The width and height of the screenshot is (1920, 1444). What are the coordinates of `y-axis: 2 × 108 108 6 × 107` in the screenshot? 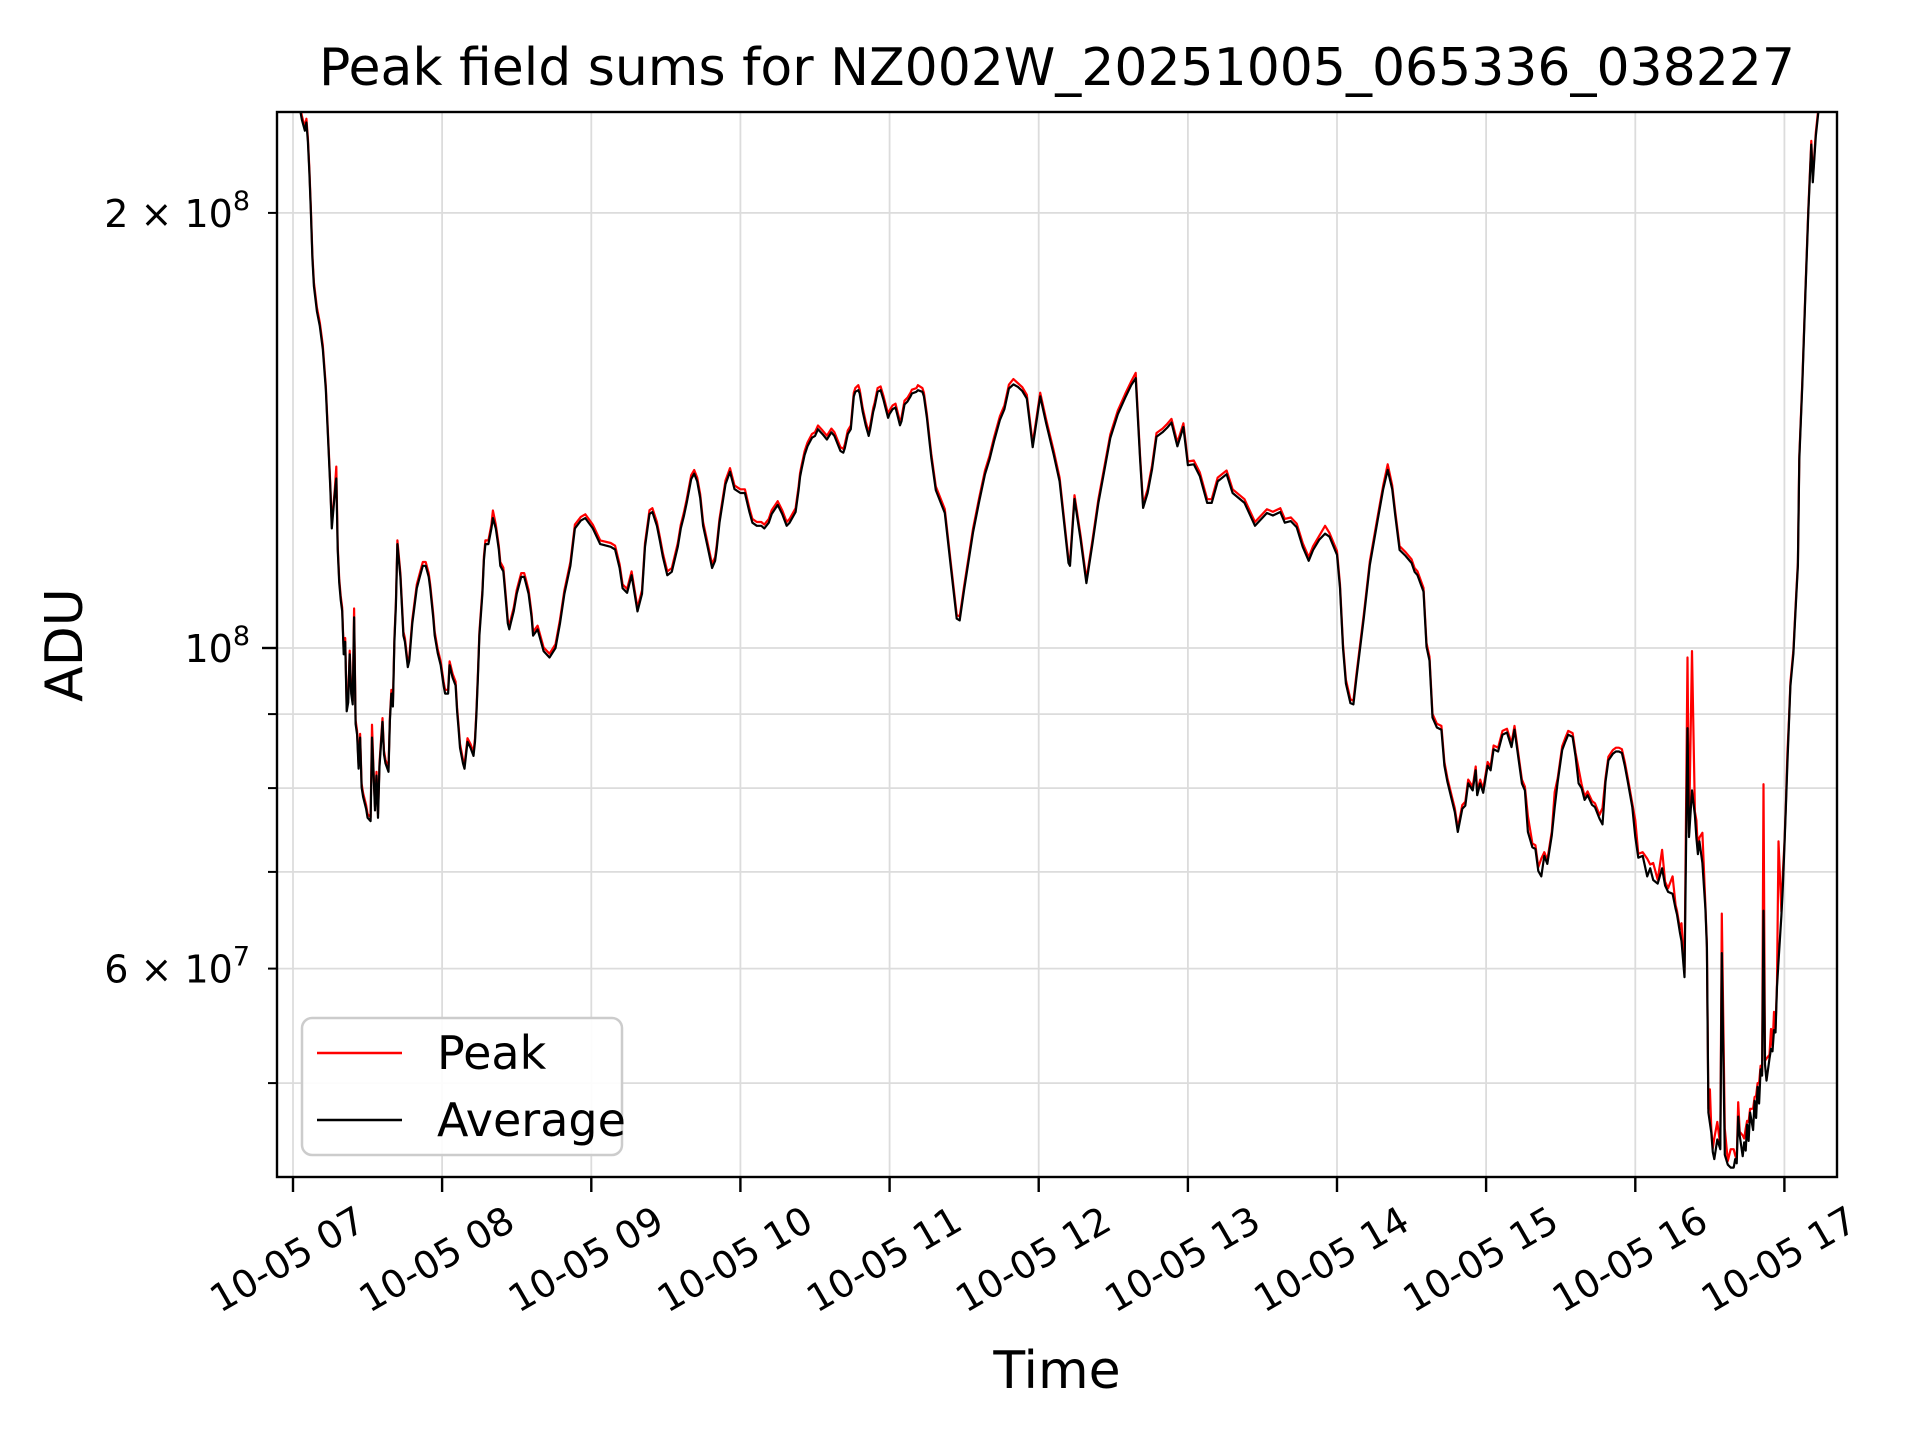 It's located at (190, 635).